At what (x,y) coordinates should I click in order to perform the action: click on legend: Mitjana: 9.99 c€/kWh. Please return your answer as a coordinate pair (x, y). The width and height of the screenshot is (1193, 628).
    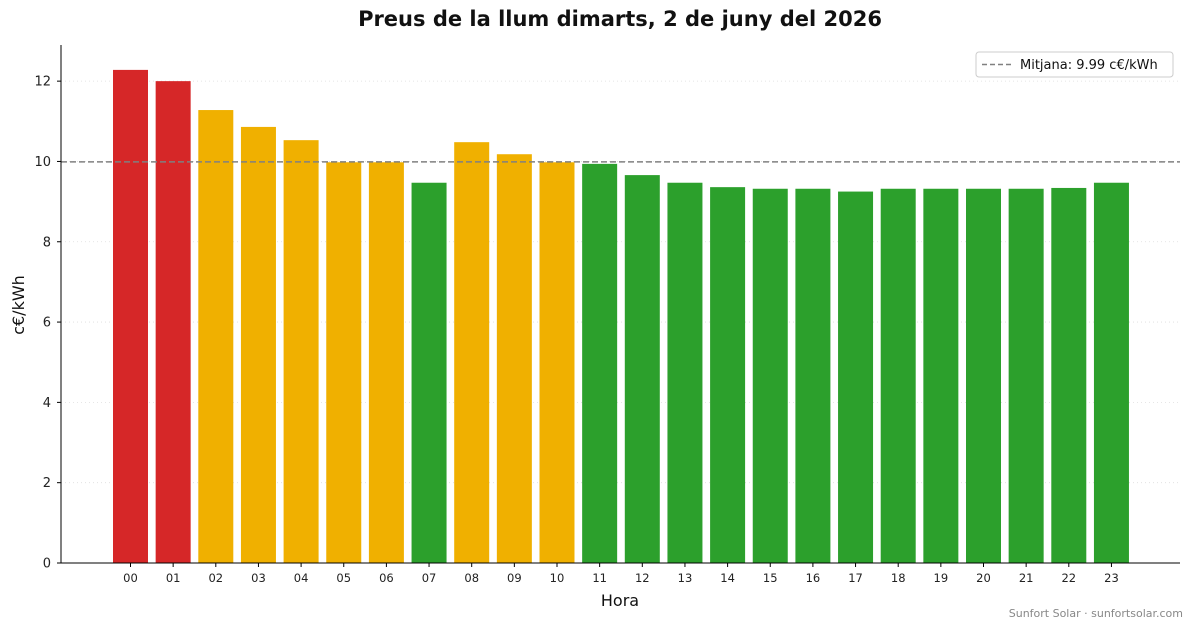
    Looking at the image, I should click on (1074, 64).